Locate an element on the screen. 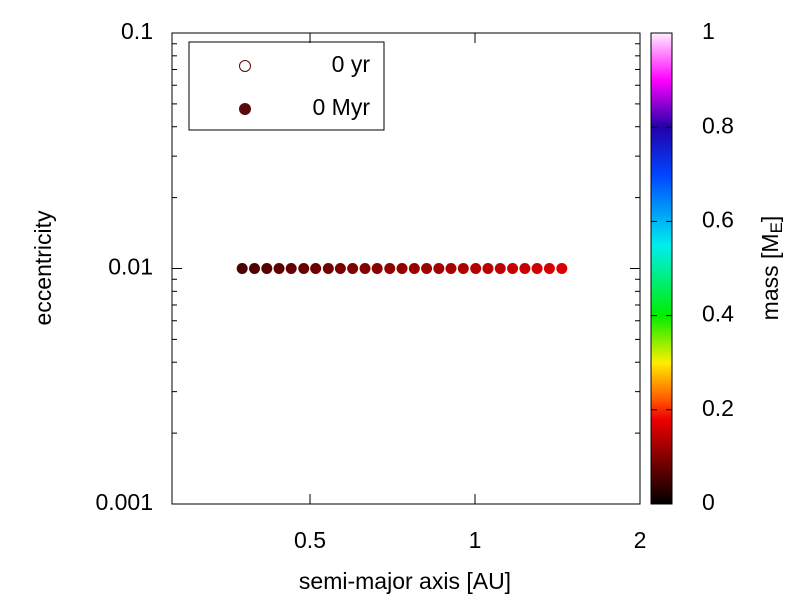 The width and height of the screenshot is (800, 600). x-tick-label: 2 is located at coordinates (640, 540).